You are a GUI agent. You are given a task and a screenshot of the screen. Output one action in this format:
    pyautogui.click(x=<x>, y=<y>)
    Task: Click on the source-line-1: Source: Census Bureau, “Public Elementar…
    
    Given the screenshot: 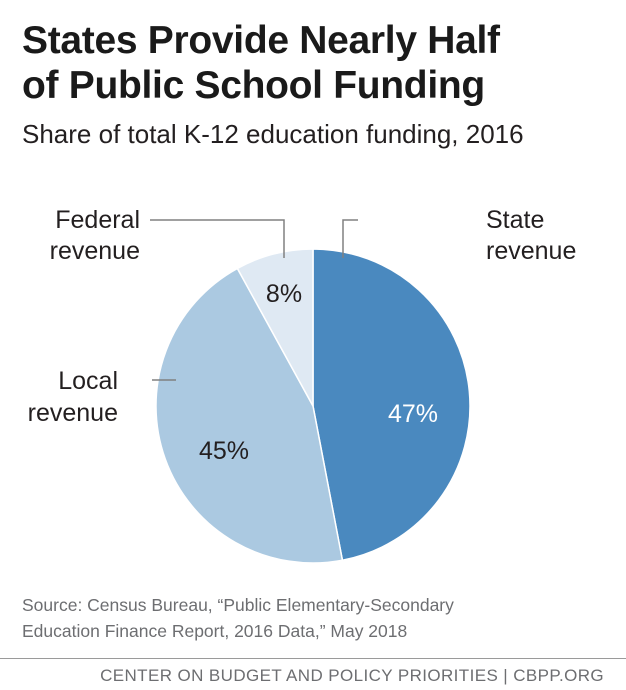 What is the action you would take?
    pyautogui.click(x=238, y=605)
    